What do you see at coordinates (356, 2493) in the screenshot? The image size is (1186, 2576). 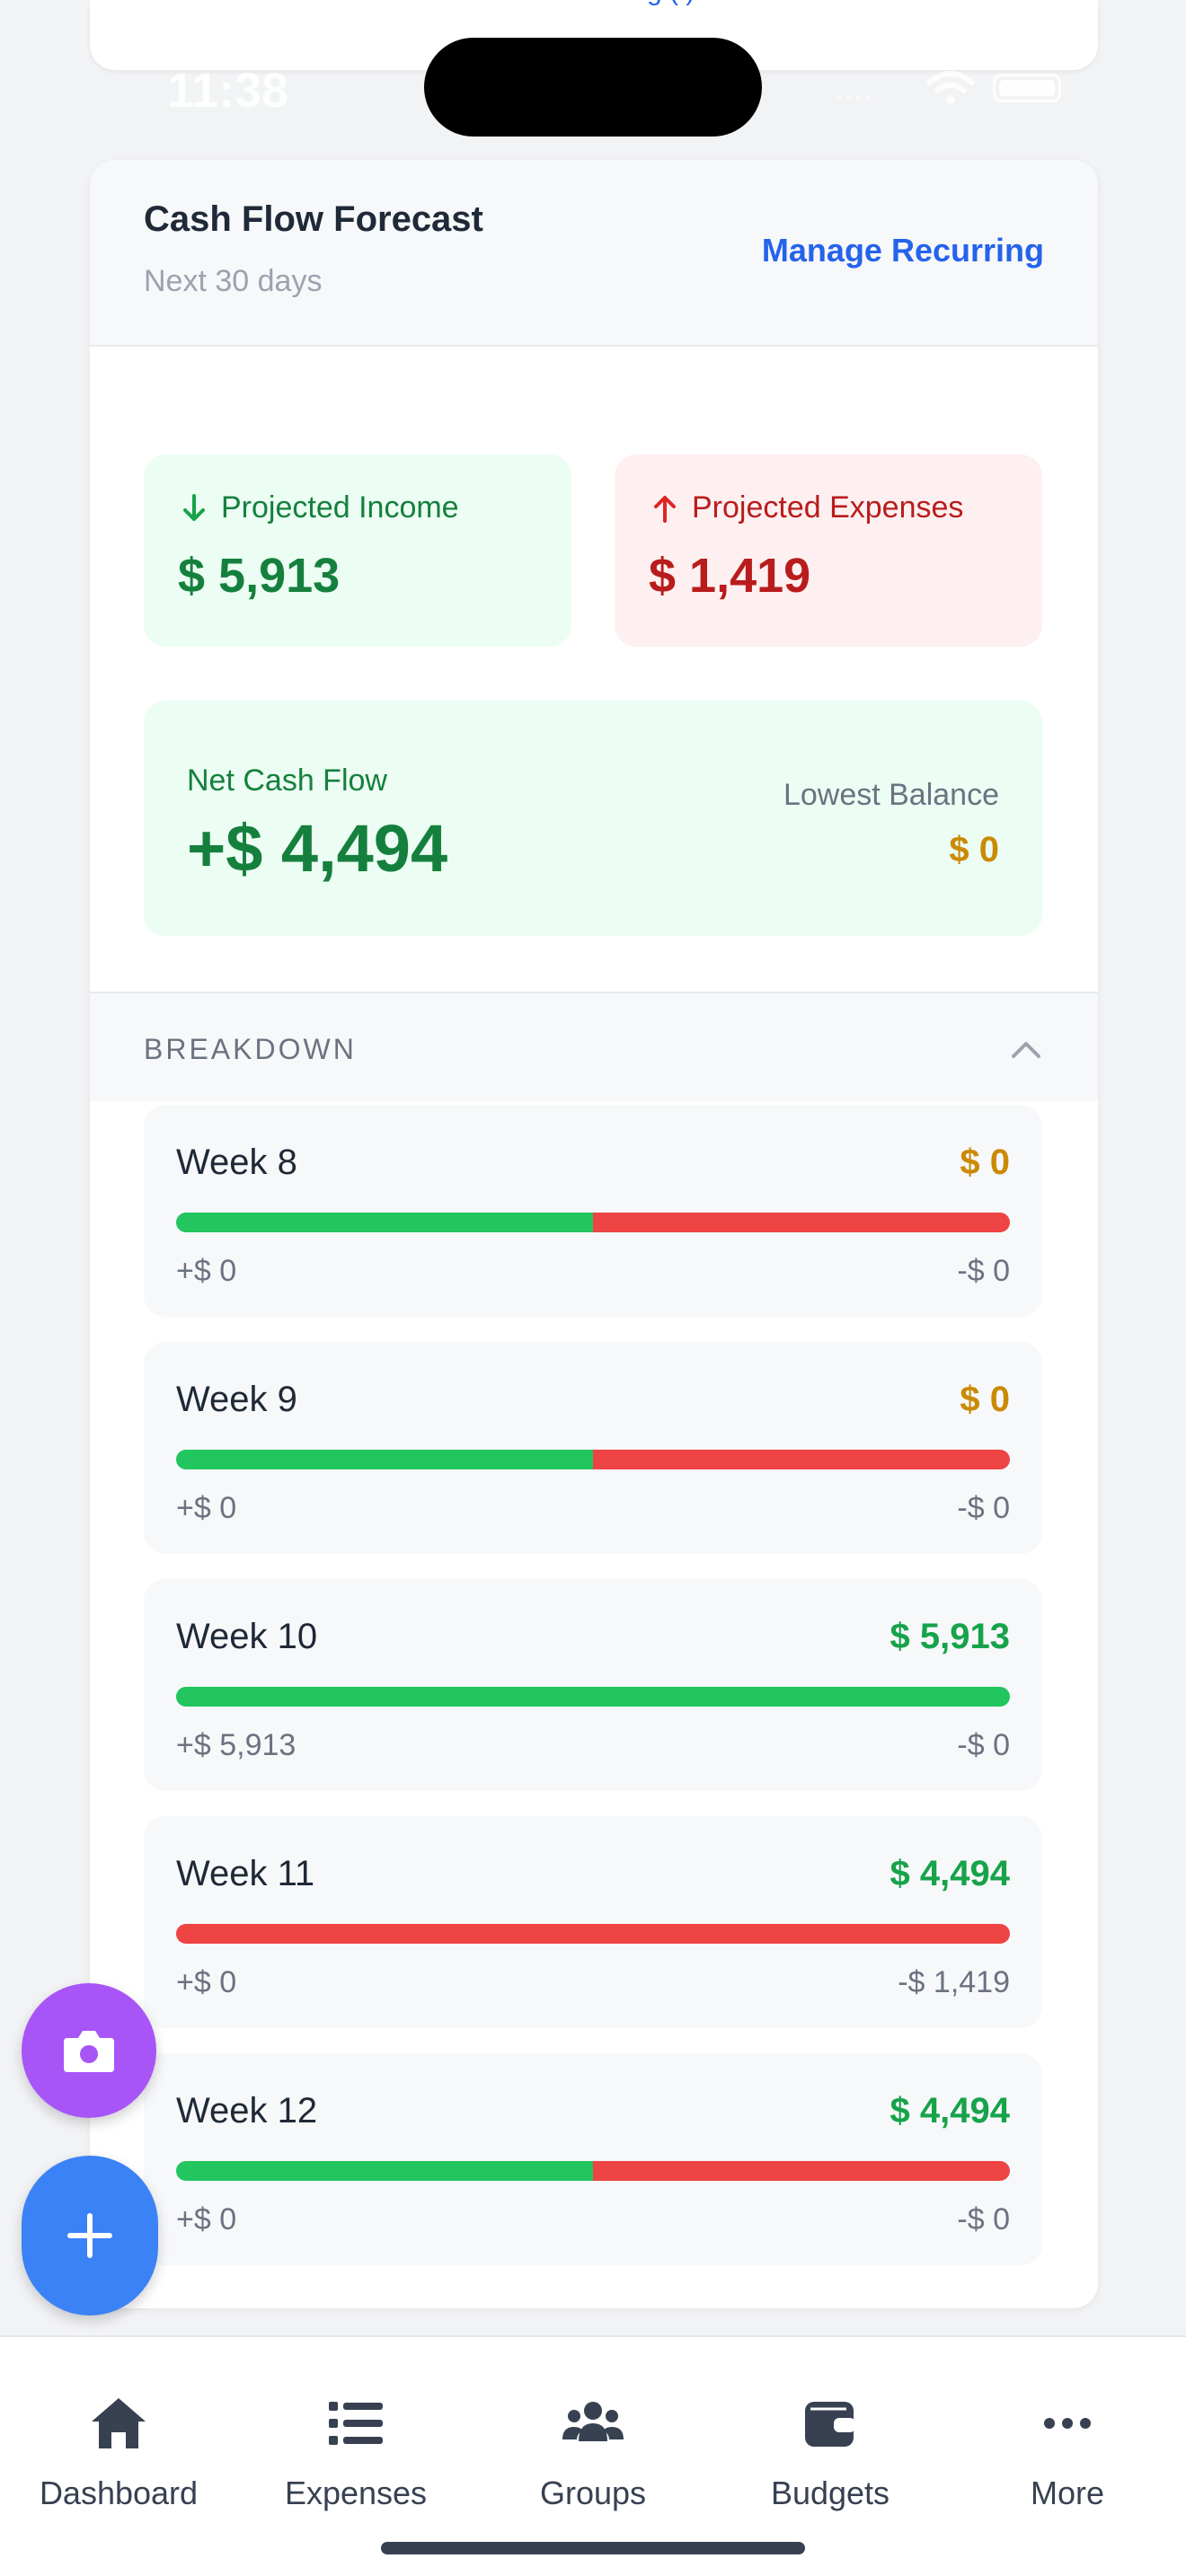 I see `tab-label: Expenses` at bounding box center [356, 2493].